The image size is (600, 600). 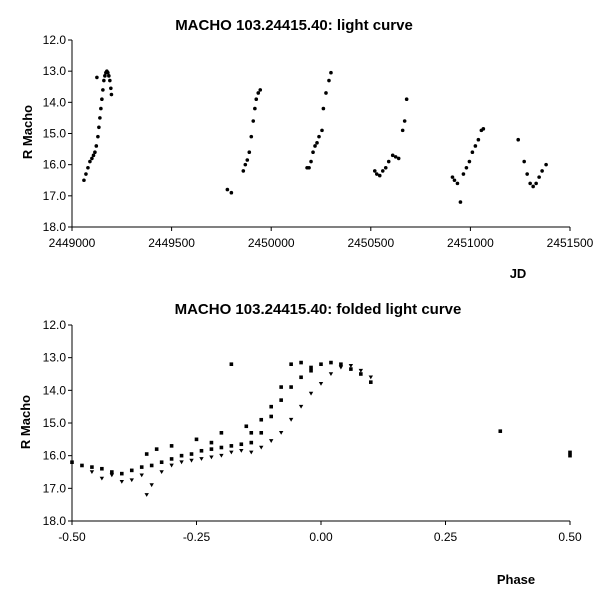 What do you see at coordinates (271, 243) in the screenshot?
I see `x-tick-label: 2450000` at bounding box center [271, 243].